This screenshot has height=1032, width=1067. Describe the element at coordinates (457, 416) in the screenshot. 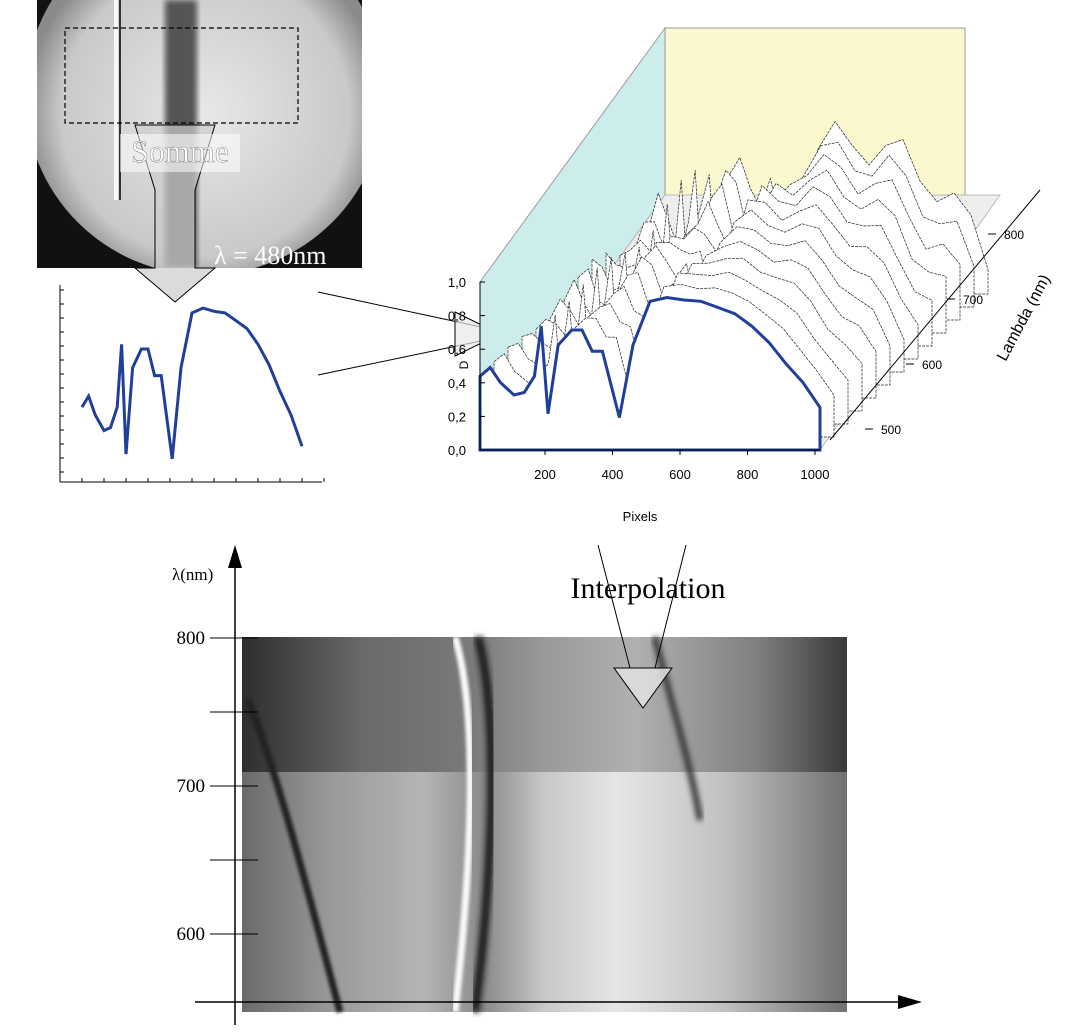

I see `y-tick-label: 0,2` at that location.